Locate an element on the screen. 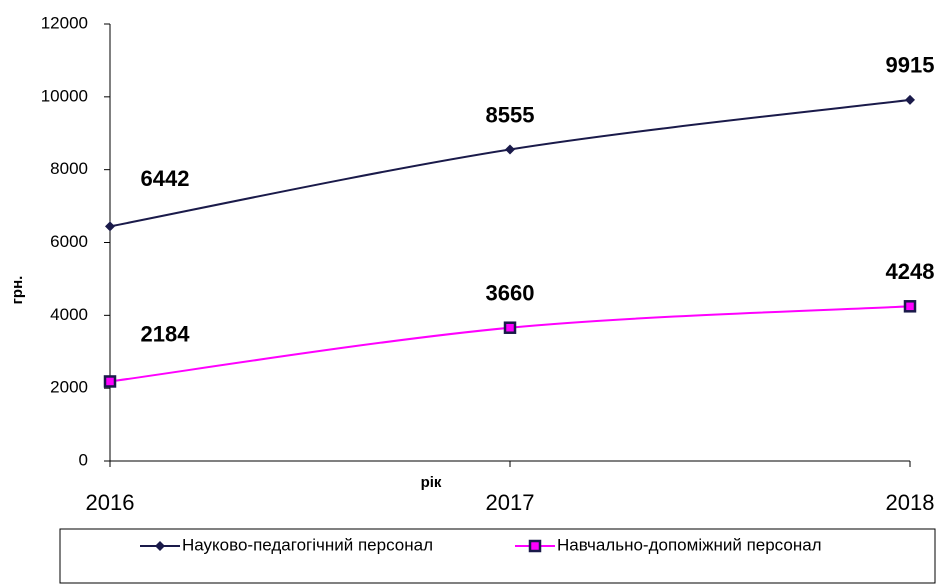 The width and height of the screenshot is (944, 585). data-label: 4248 is located at coordinates (910, 271).